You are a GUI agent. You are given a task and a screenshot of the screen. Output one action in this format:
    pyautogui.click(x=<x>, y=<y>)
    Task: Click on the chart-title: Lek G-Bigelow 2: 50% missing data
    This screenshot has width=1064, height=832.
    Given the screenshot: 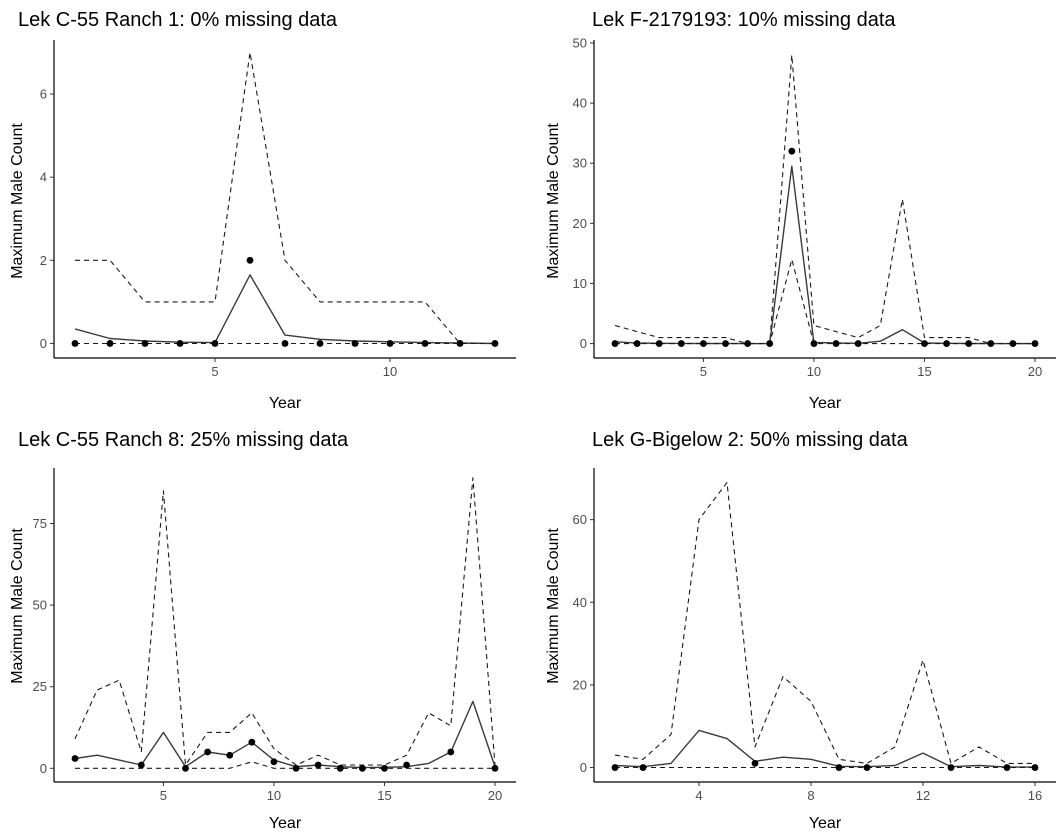 What is the action you would take?
    pyautogui.click(x=750, y=440)
    